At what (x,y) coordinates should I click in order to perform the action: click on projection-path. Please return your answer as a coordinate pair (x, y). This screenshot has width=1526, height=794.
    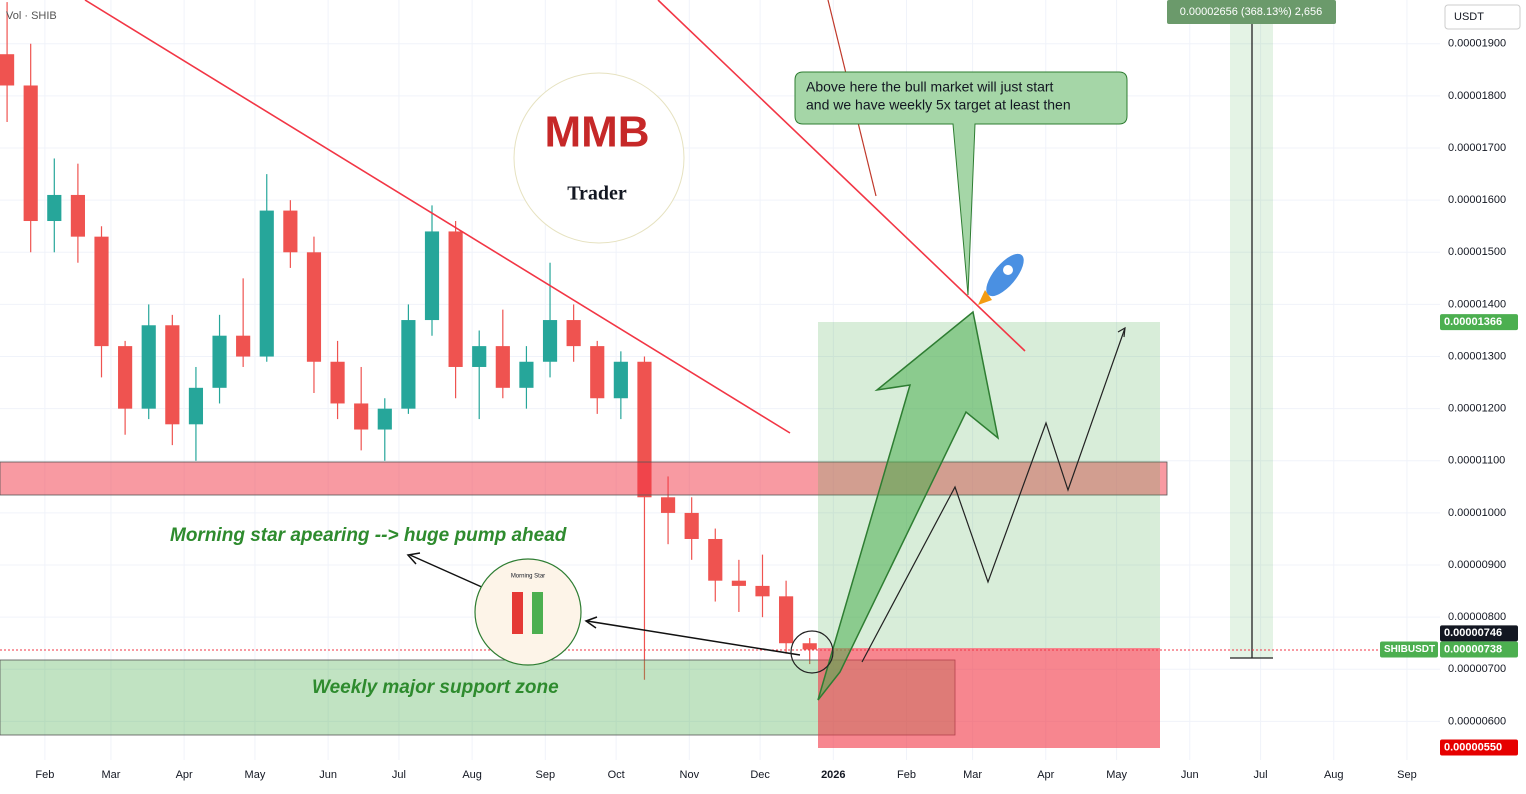
    Looking at the image, I should click on (993, 495).